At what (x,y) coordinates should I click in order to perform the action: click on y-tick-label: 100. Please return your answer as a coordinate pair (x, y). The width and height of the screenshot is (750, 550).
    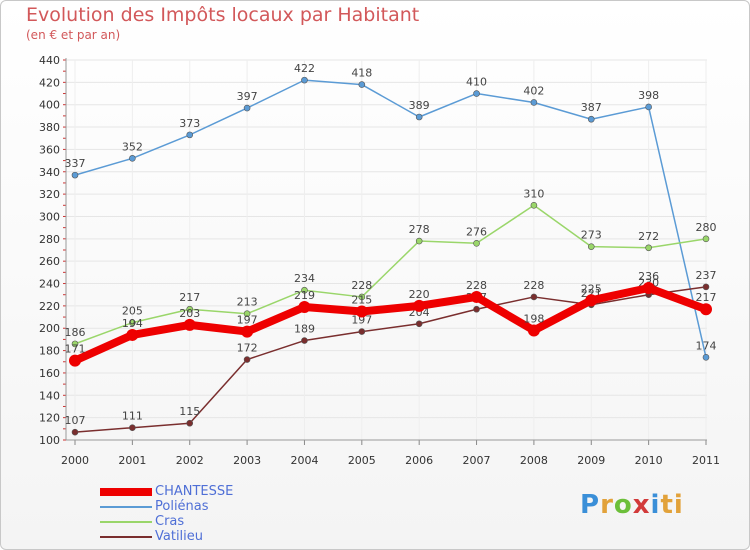
    Looking at the image, I should click on (49, 440).